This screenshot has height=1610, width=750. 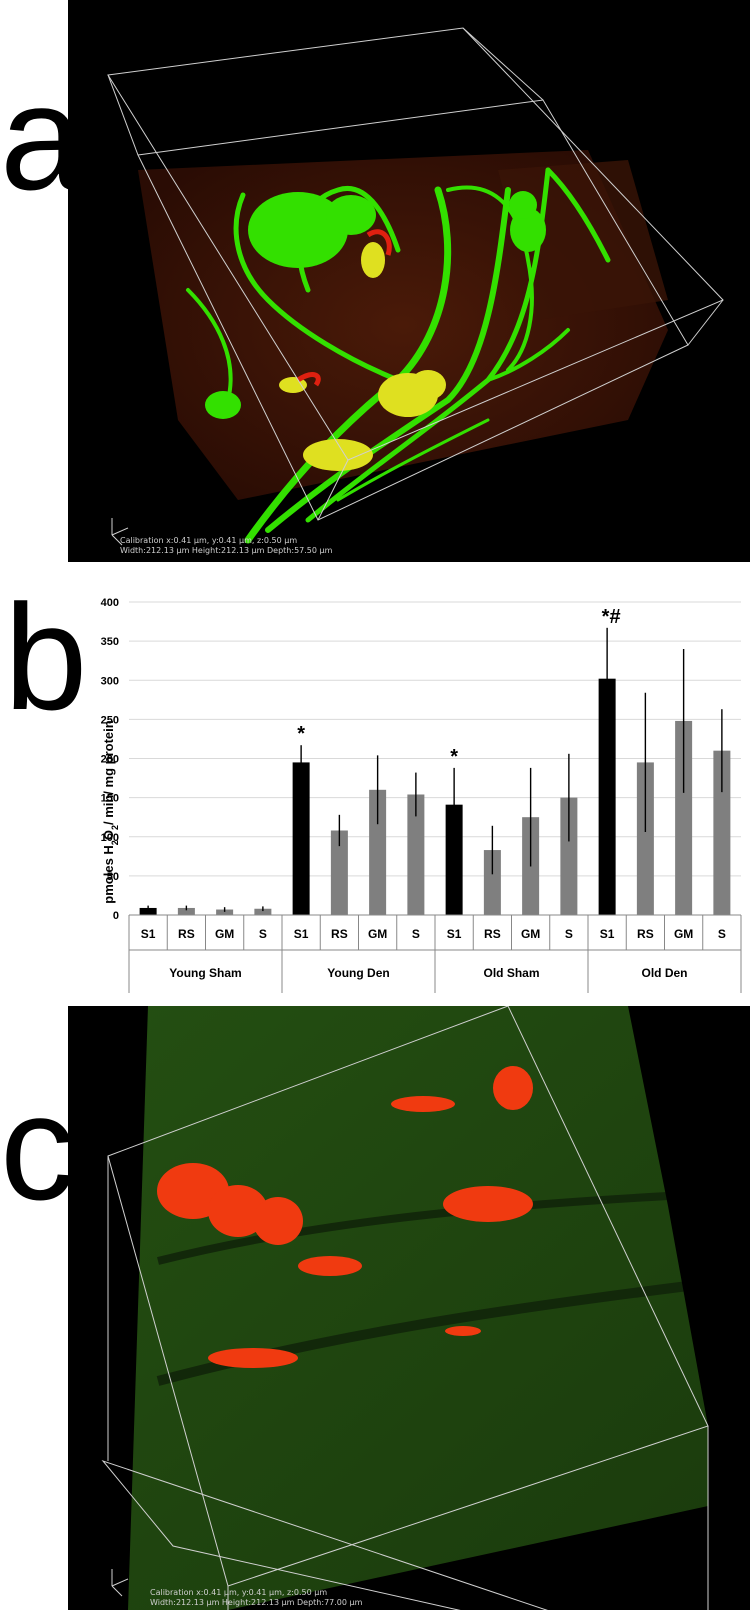 I want to click on bars, so click(x=435, y=796).